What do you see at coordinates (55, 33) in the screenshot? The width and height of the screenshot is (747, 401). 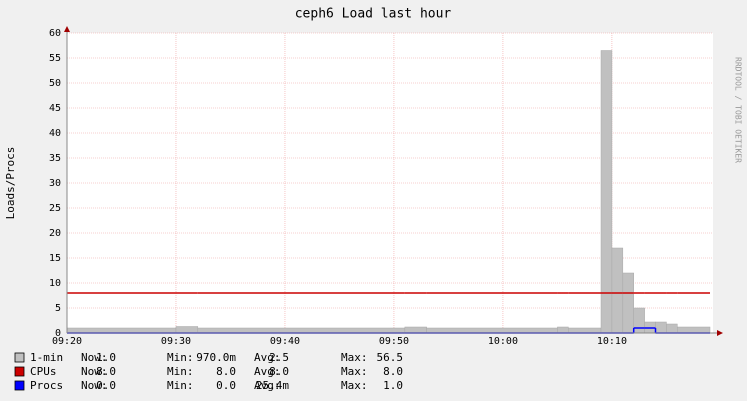 I see `y-tick-label: 60` at bounding box center [55, 33].